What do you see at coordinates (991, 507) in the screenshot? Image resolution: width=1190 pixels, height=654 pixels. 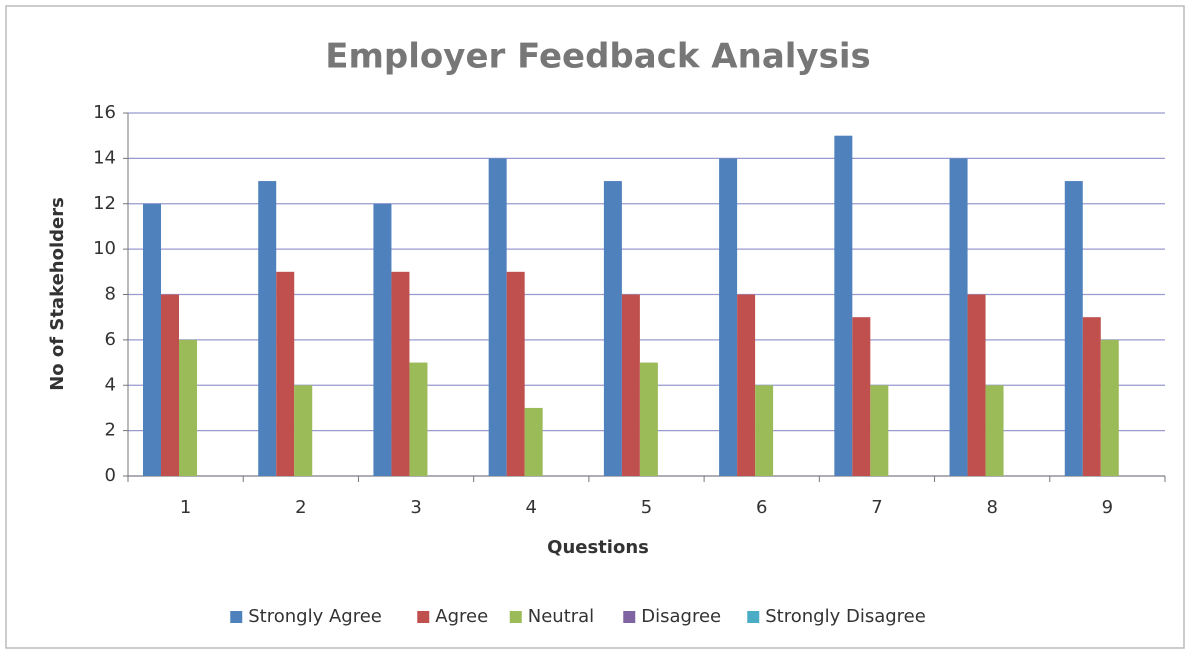 I see `x-tick-label: 8` at bounding box center [991, 507].